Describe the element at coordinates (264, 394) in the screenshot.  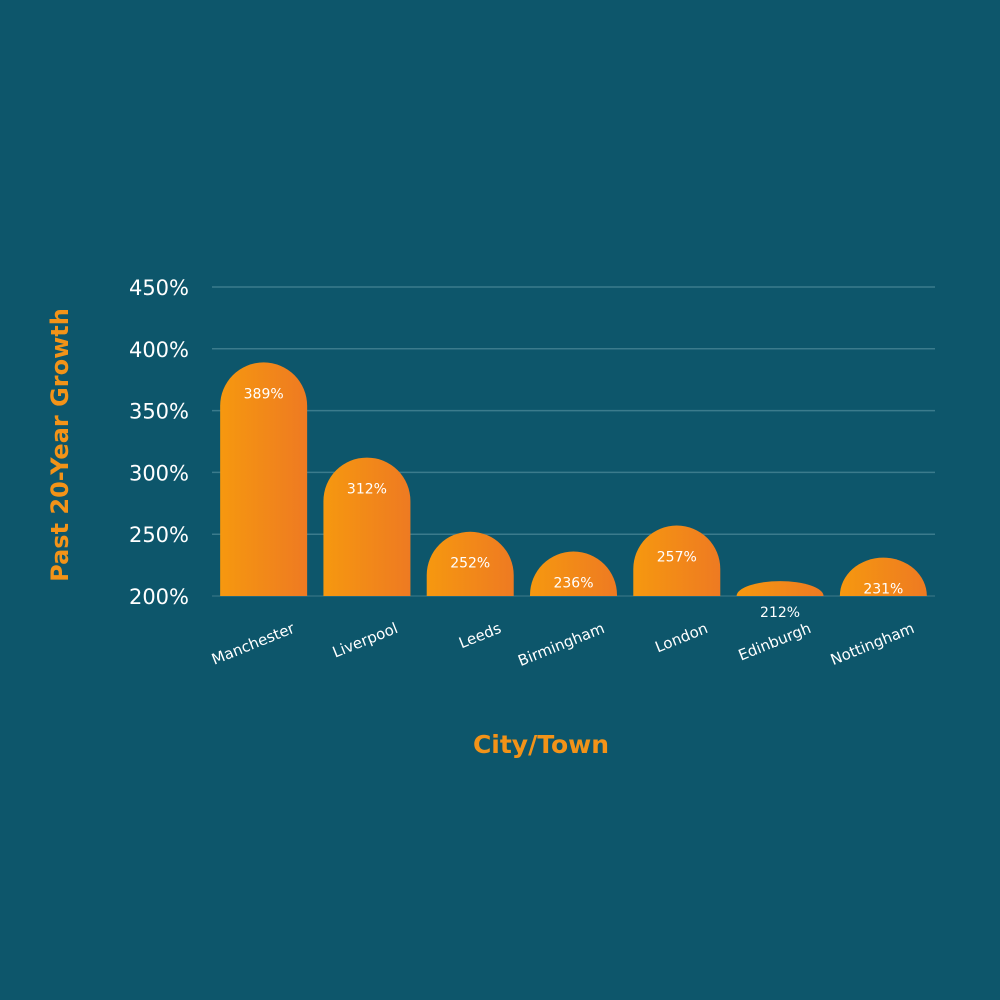
I see `value-label: 389%` at that location.